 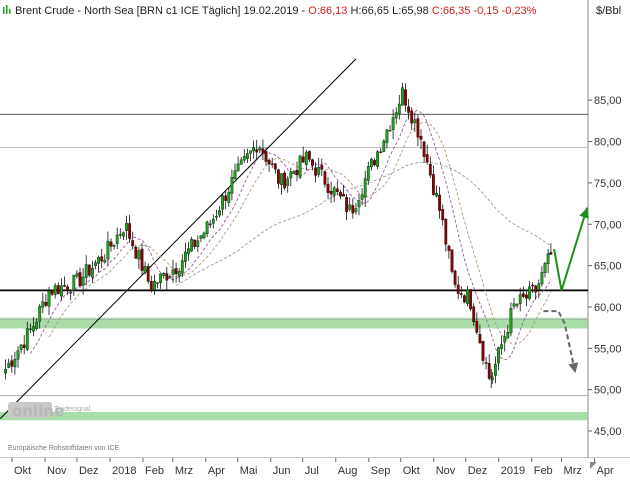 What do you see at coordinates (571, 249) in the screenshot?
I see `scenario-line-bullish` at bounding box center [571, 249].